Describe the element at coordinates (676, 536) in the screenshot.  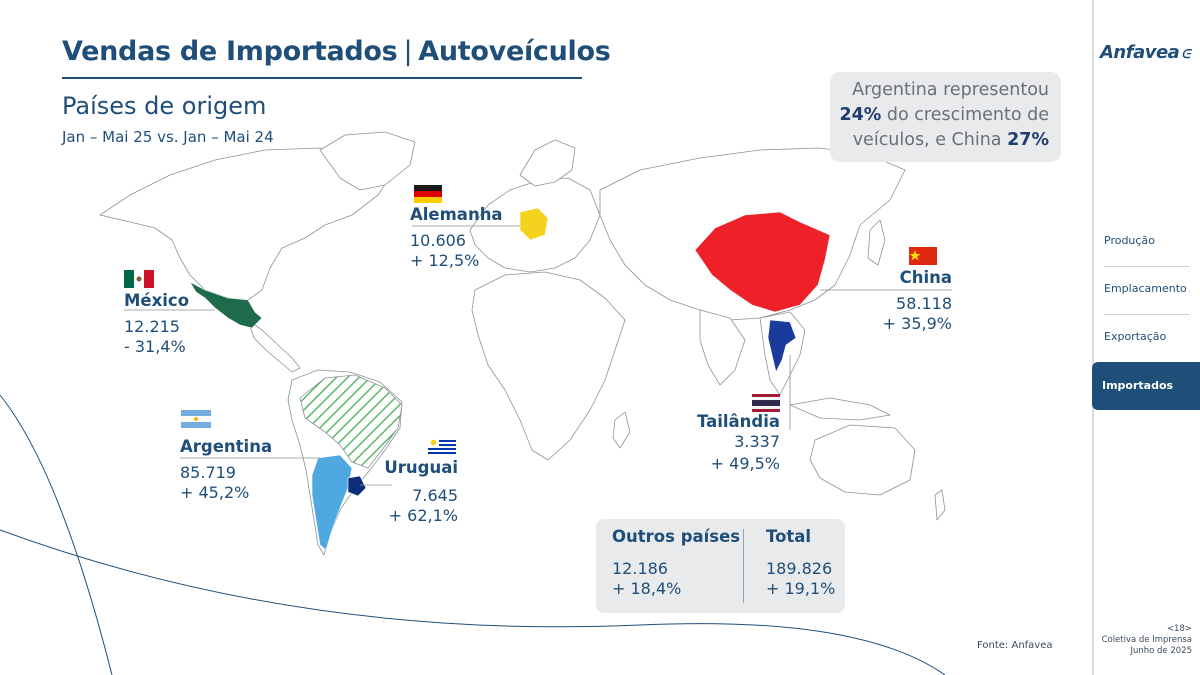
I see `outros-label: Outros países` at that location.